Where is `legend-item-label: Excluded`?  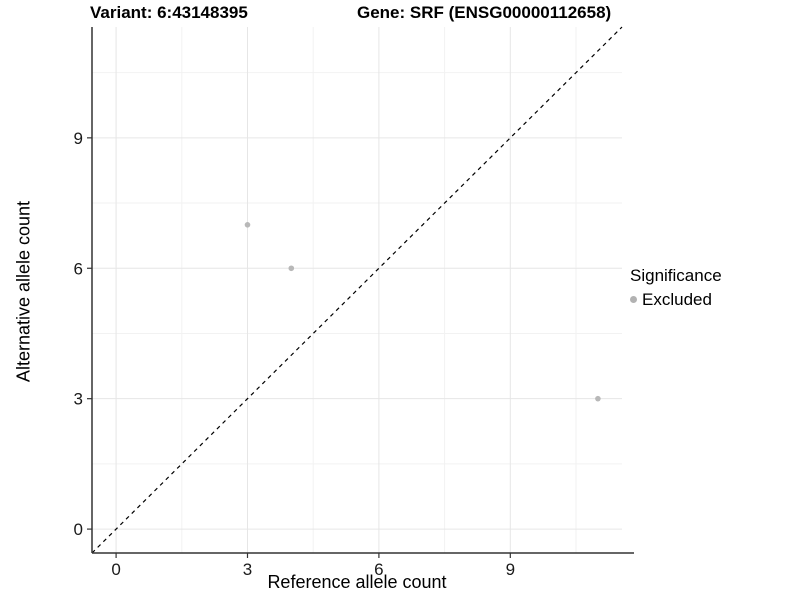 legend-item-label: Excluded is located at coordinates (677, 299).